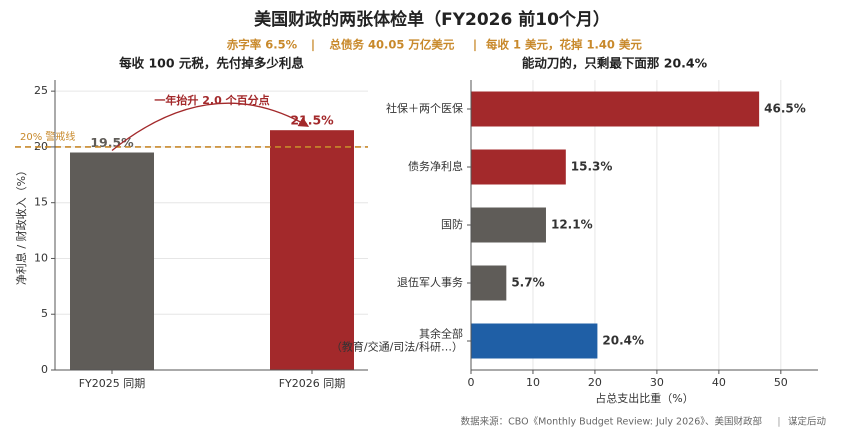  I want to click on y-tick-label: 5, so click(44, 313).